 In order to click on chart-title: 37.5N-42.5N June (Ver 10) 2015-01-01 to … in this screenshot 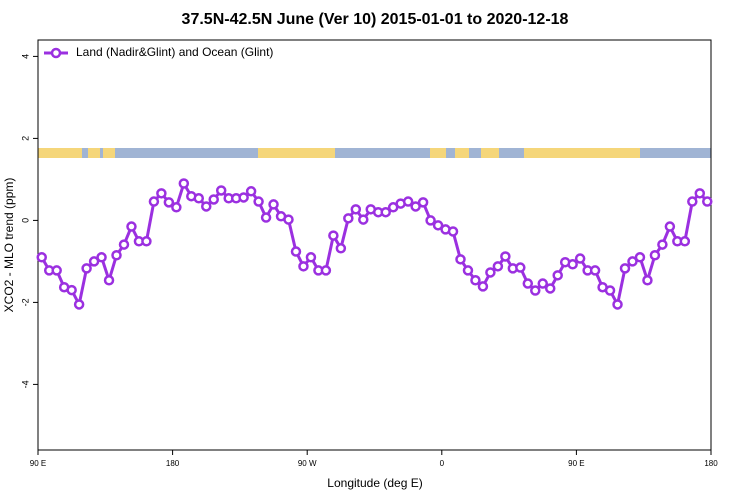, I will do `click(375, 19)`.